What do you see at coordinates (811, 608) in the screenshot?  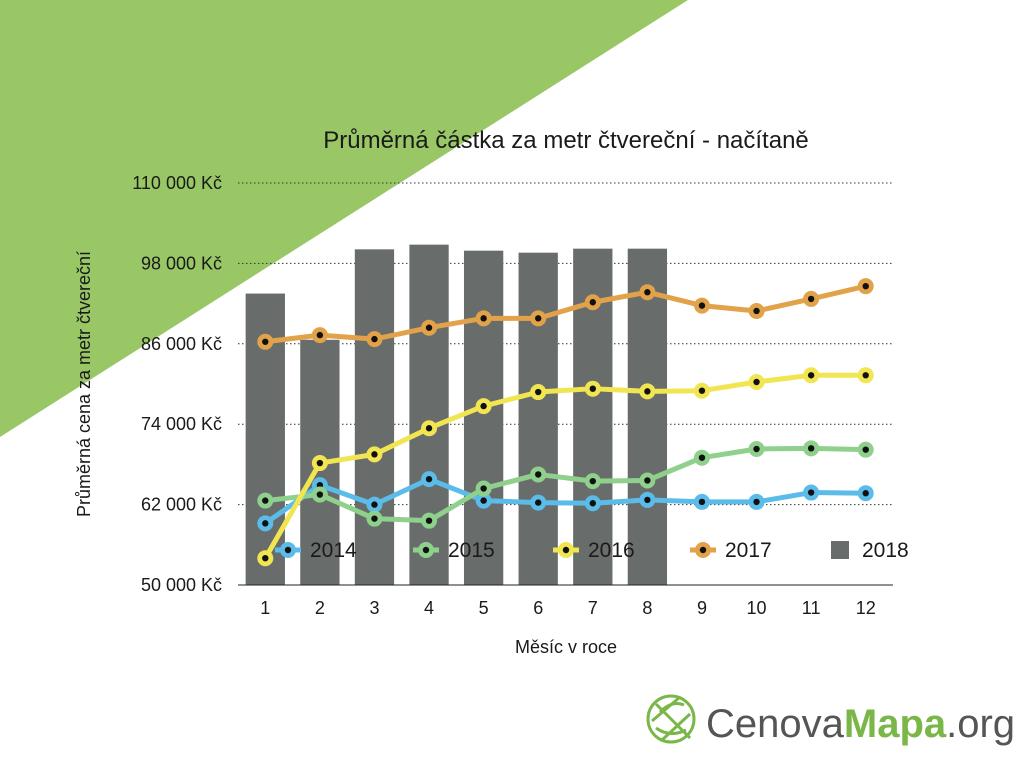 I see `x-tick-label: 11` at bounding box center [811, 608].